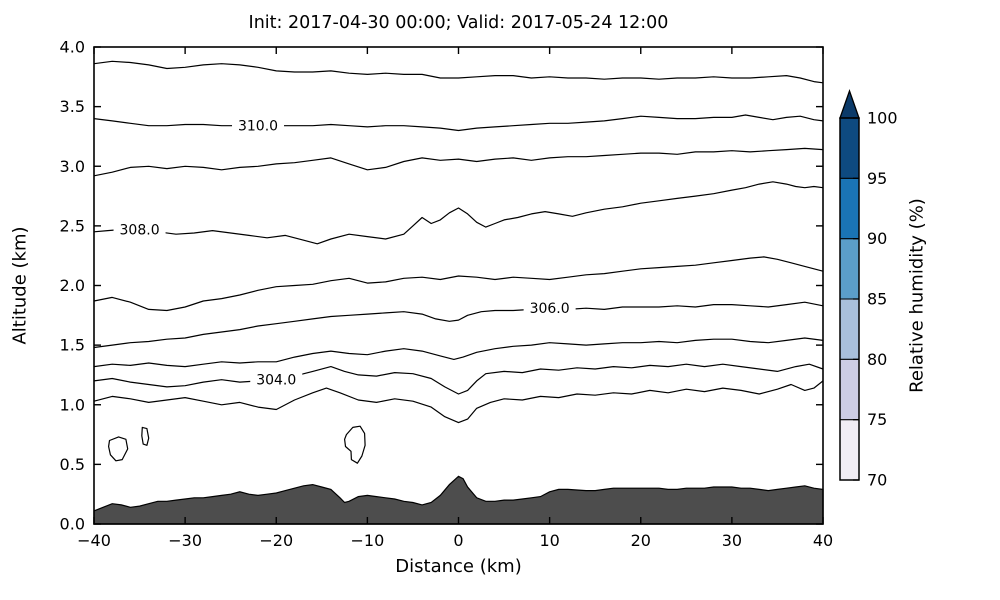 This screenshot has height=600, width=1000. What do you see at coordinates (72, 345) in the screenshot?
I see `y-tick-label: 1.5` at bounding box center [72, 345].